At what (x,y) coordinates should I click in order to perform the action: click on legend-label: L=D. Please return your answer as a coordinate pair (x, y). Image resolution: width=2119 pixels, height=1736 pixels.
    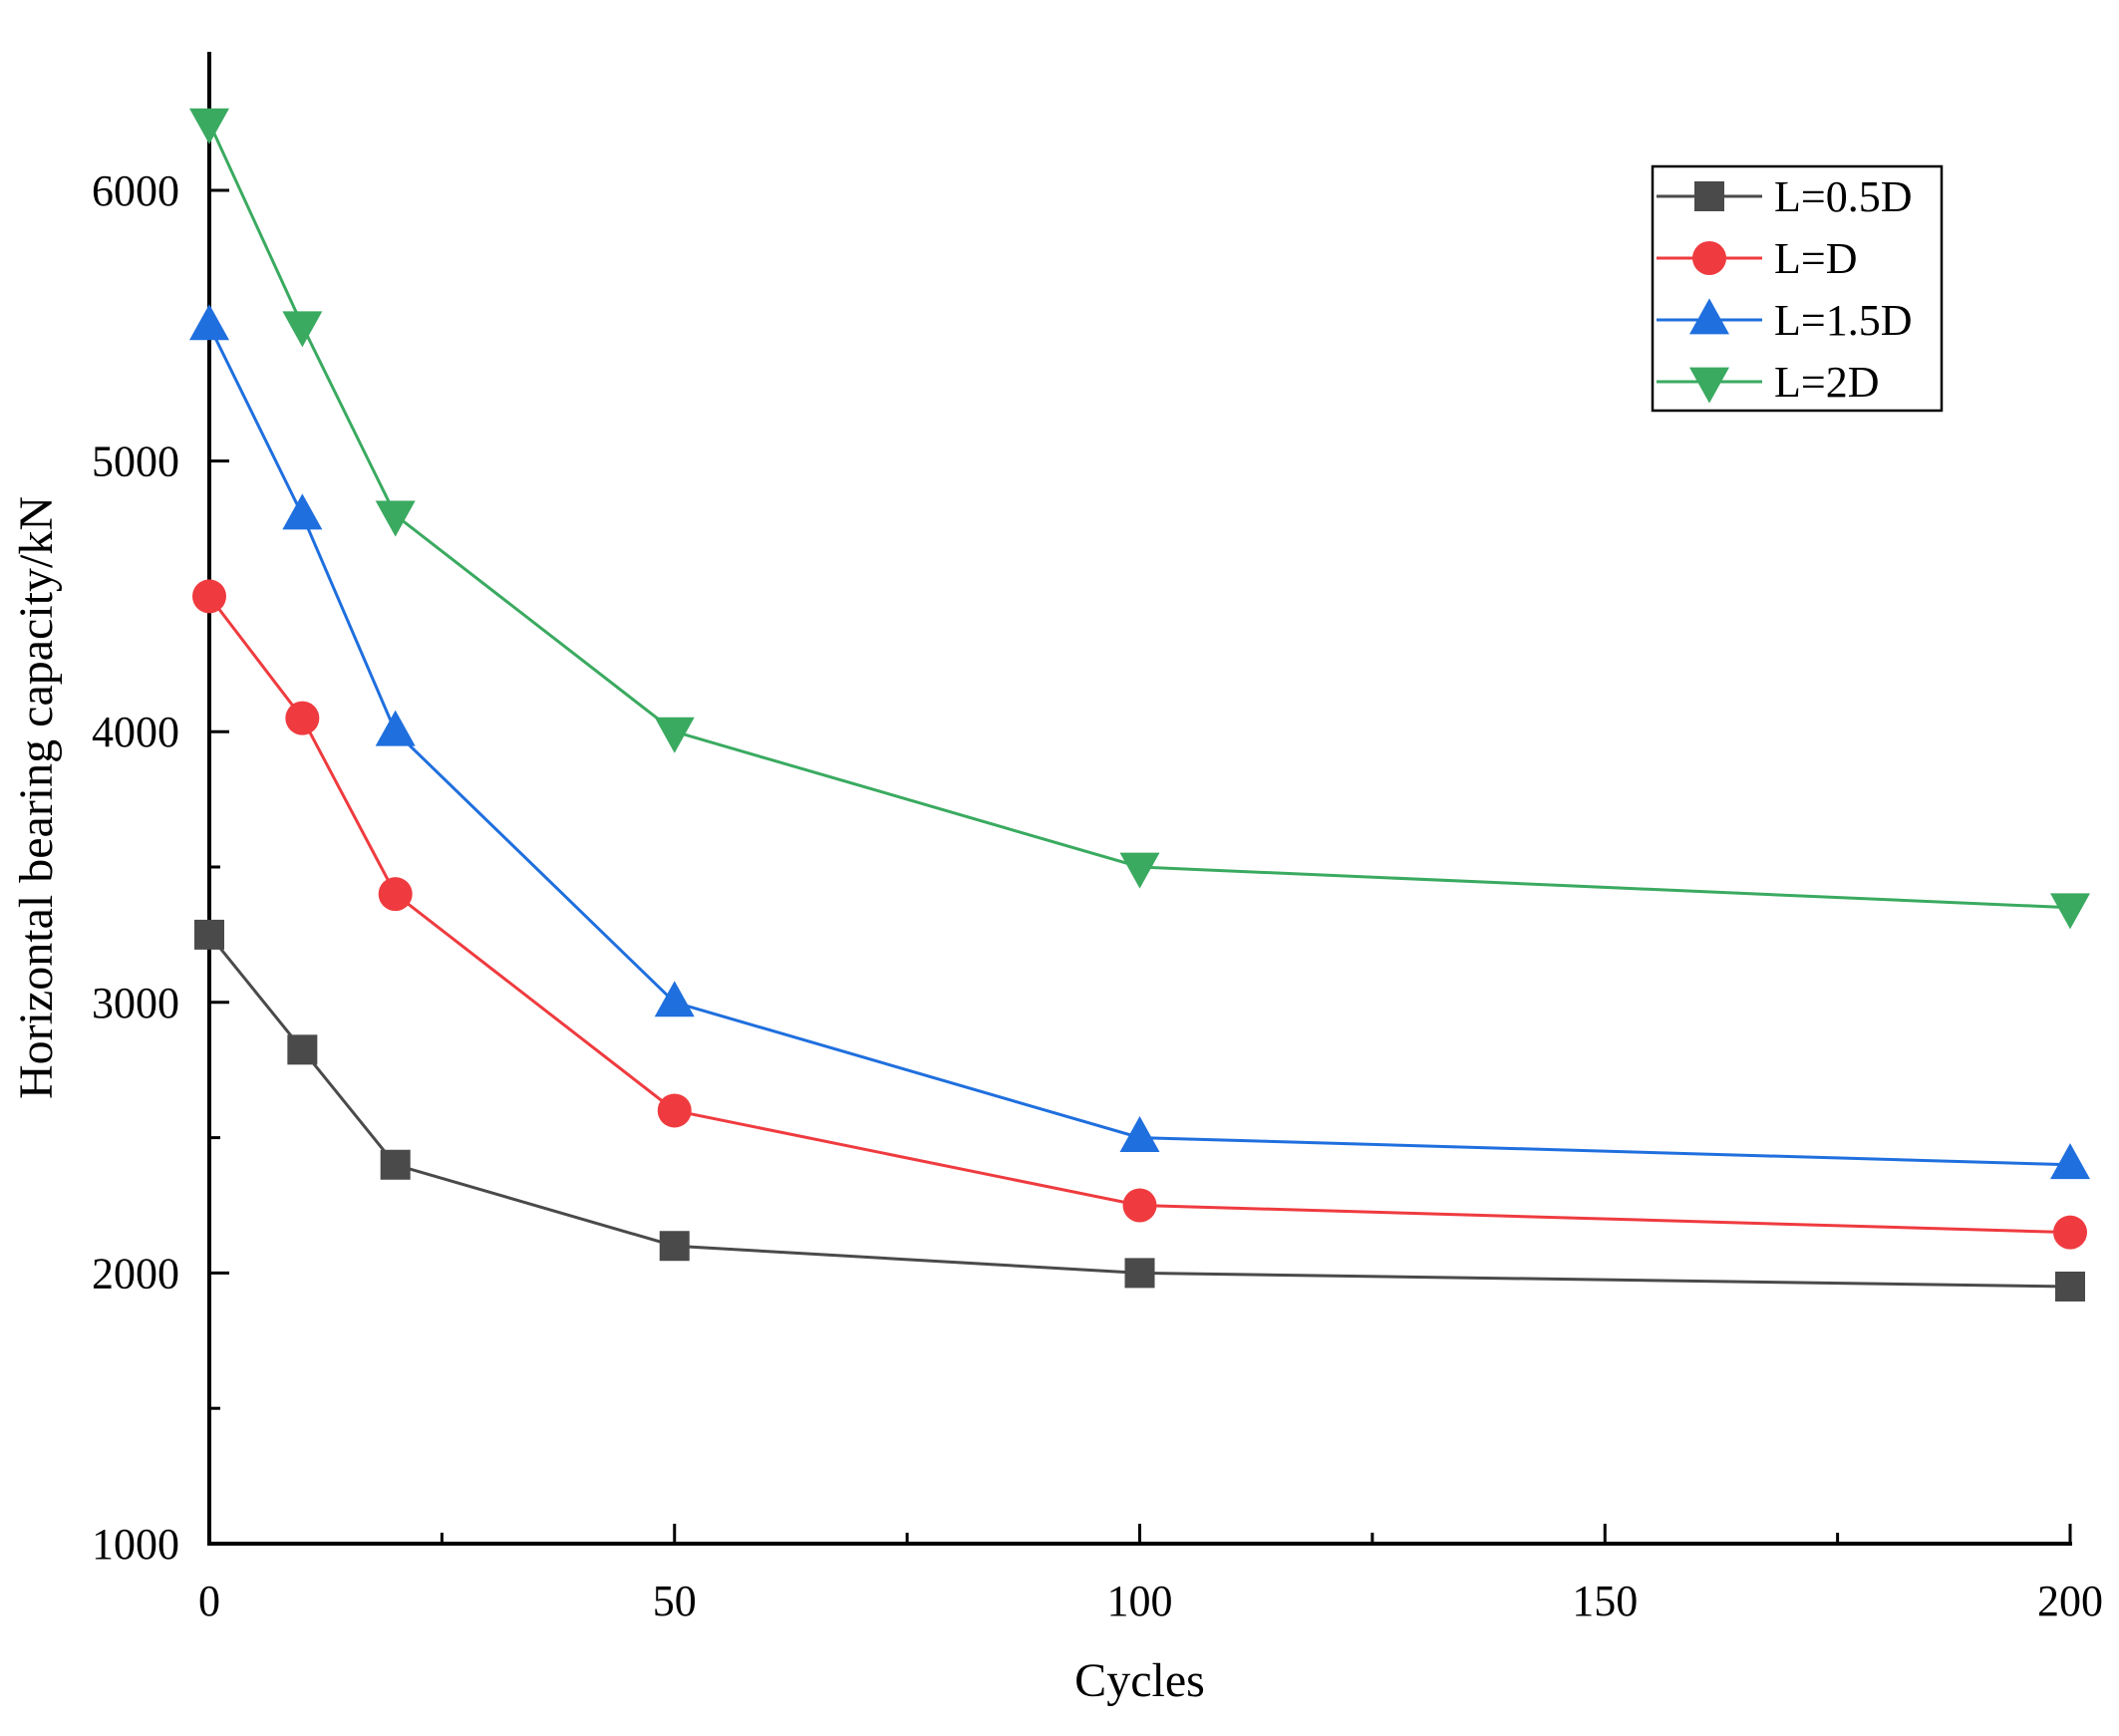
    Looking at the image, I should click on (1815, 258).